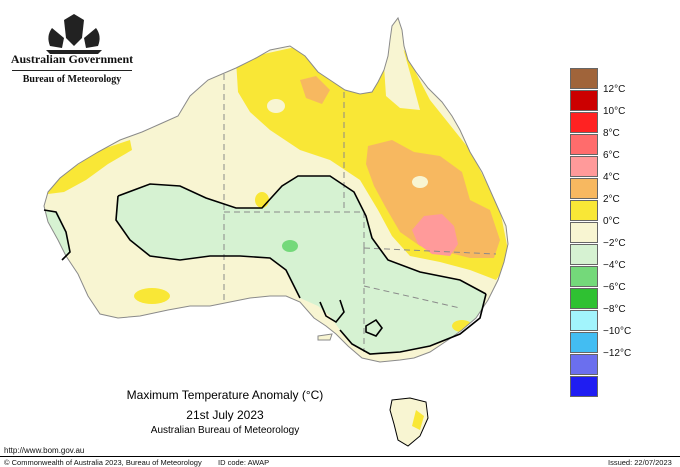 This screenshot has height=467, width=680. I want to click on legend-label: −10°C, so click(617, 331).